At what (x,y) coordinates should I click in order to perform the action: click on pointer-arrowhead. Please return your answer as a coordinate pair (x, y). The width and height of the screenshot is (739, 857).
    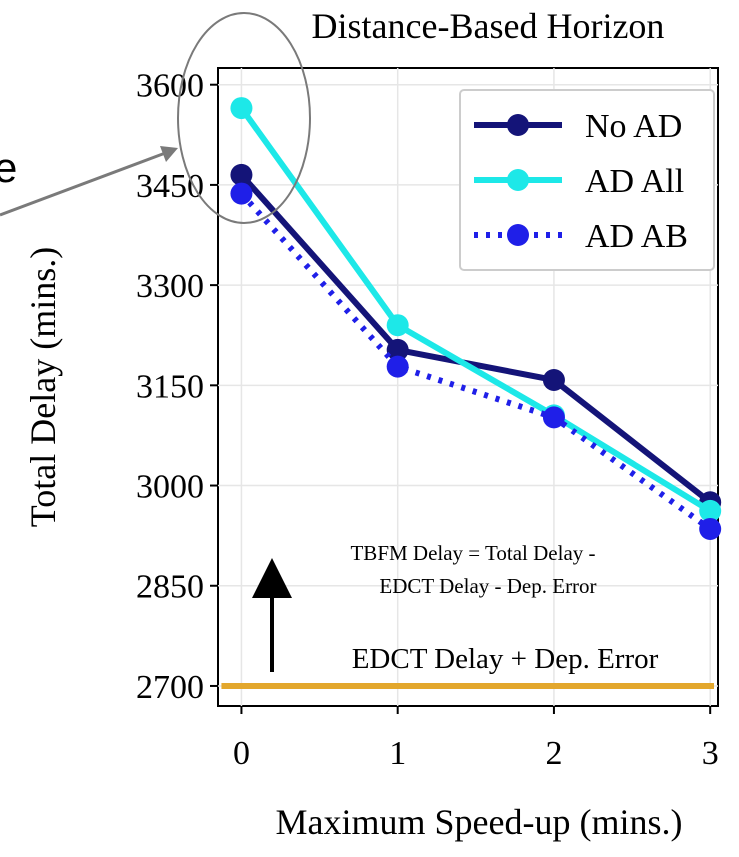
    Looking at the image, I should click on (169, 154).